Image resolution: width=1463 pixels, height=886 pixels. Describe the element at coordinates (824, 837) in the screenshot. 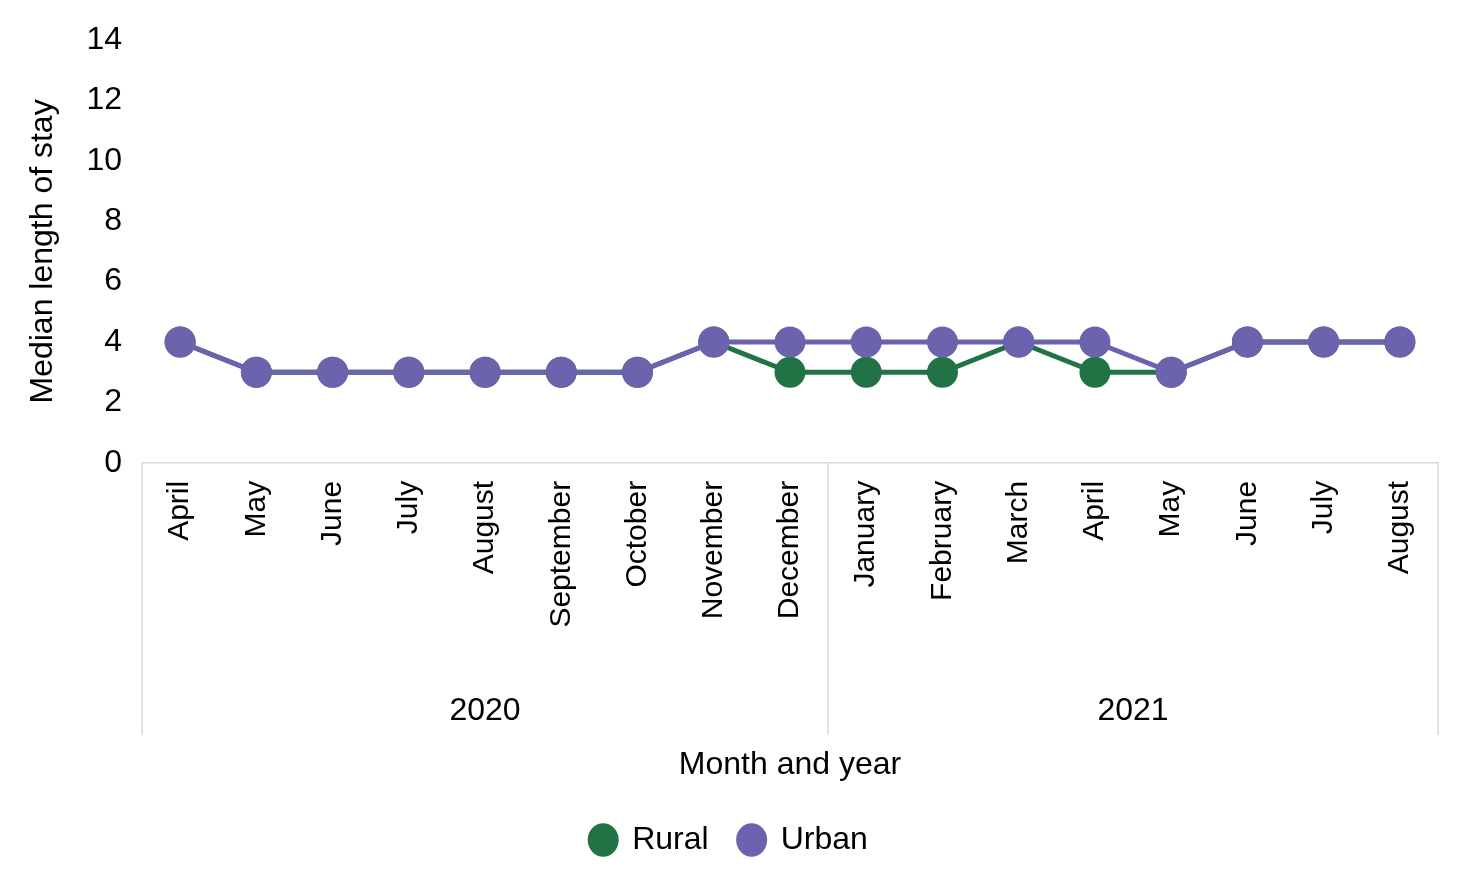

I see `legend-label: Urban` at that location.